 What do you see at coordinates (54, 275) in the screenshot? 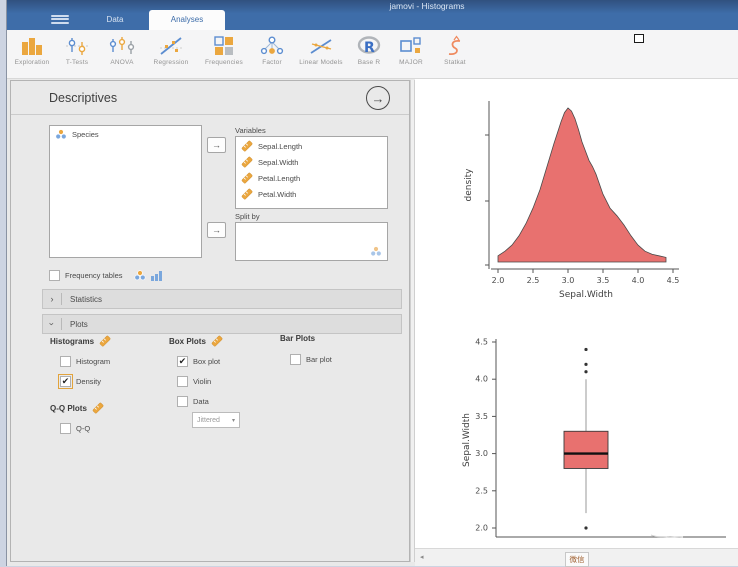
I see `frequency-tables-checkbox-box` at bounding box center [54, 275].